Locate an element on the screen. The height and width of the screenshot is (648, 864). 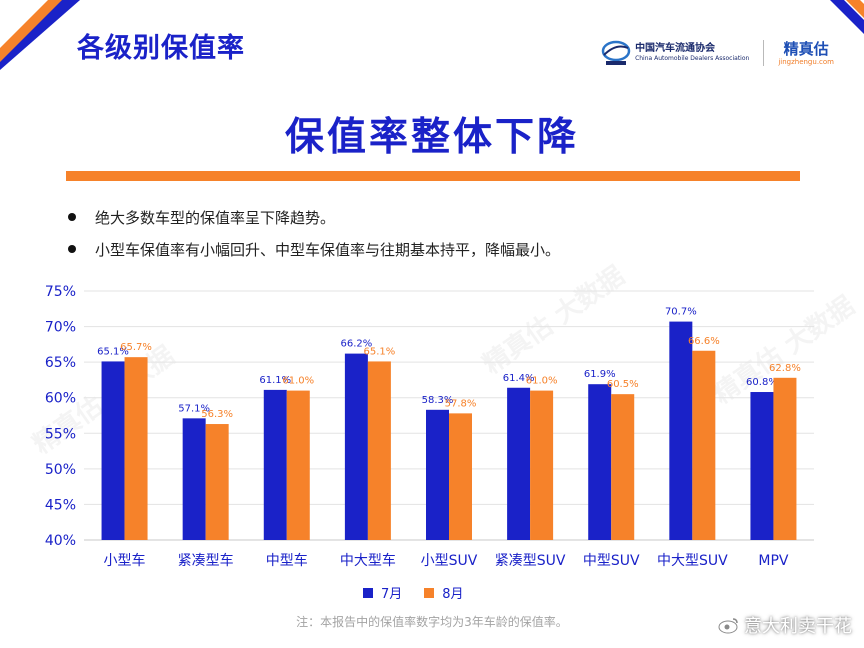
data-label: 60.5% is located at coordinates (623, 384).